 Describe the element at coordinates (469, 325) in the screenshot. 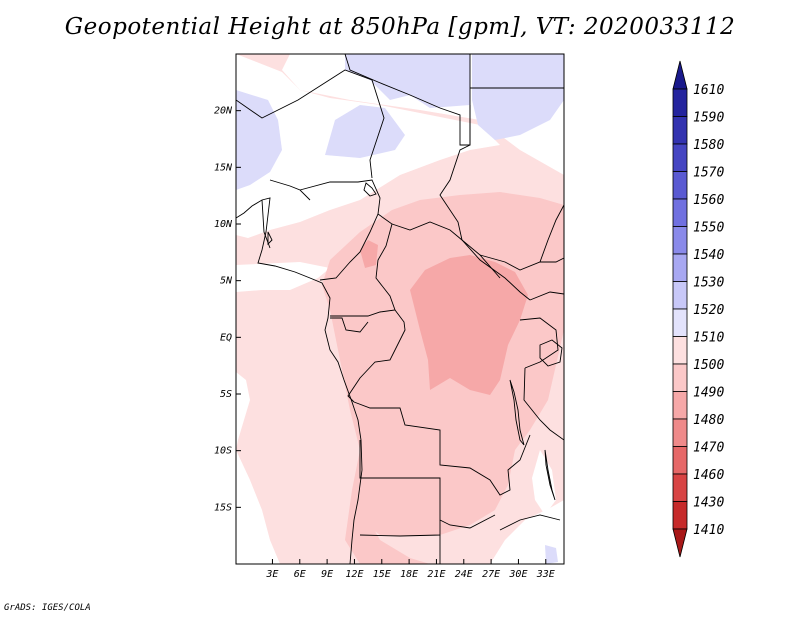

I see `field-band-1480-core` at that location.